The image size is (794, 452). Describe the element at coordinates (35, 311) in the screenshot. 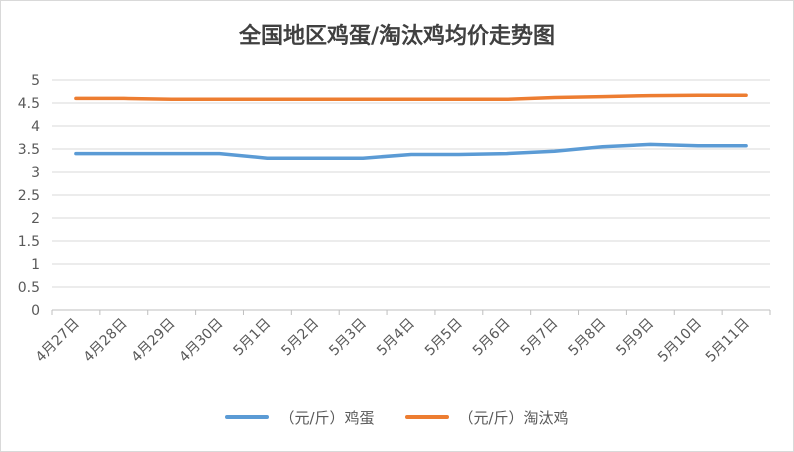

I see `y-tick-label: 0` at that location.